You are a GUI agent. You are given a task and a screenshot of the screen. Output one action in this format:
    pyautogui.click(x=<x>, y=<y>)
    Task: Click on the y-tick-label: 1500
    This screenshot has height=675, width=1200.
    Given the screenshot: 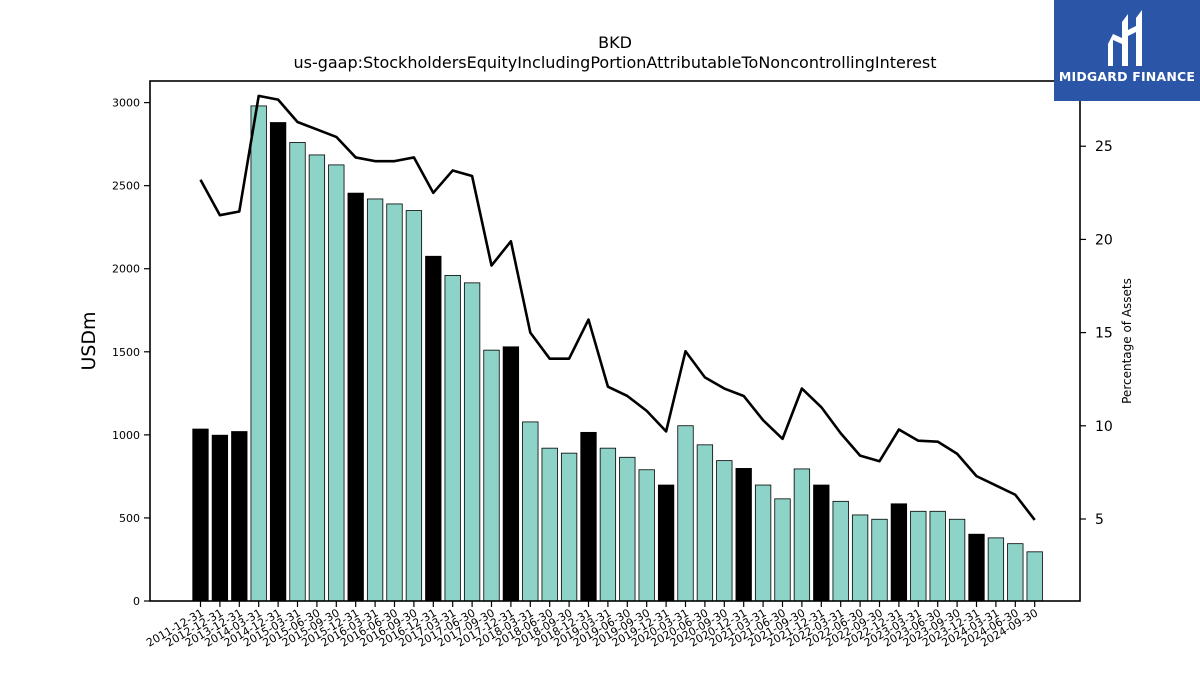 What is the action you would take?
    pyautogui.click(x=126, y=352)
    